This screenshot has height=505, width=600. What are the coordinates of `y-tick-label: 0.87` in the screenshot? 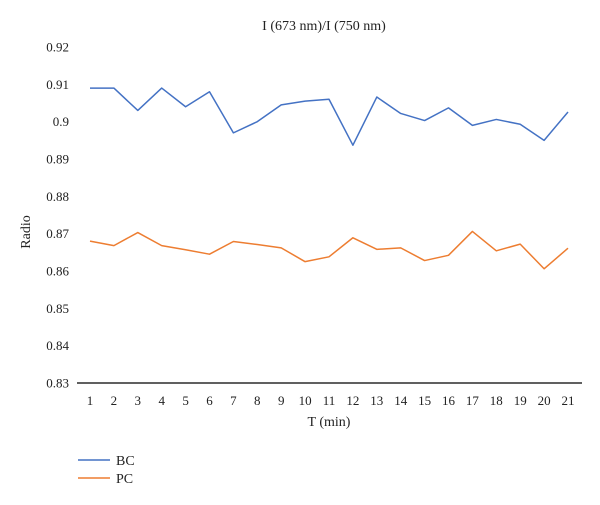 It's located at (57, 233).